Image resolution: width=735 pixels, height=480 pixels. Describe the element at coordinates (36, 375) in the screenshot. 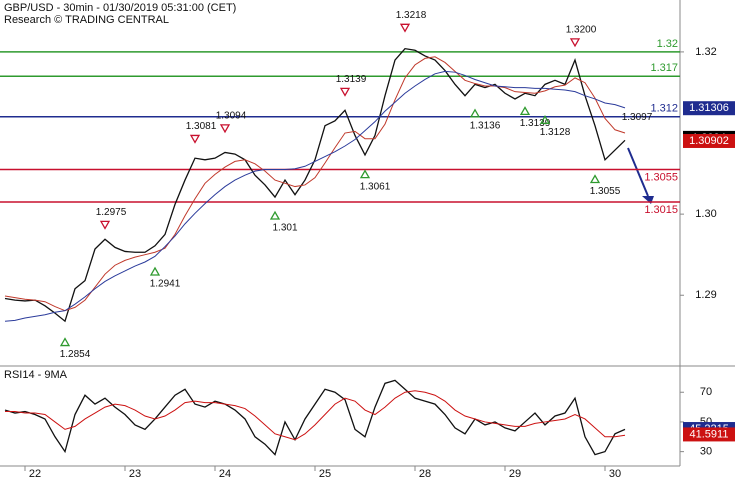

I see `rsi-title: RSI14 - 9MA` at that location.